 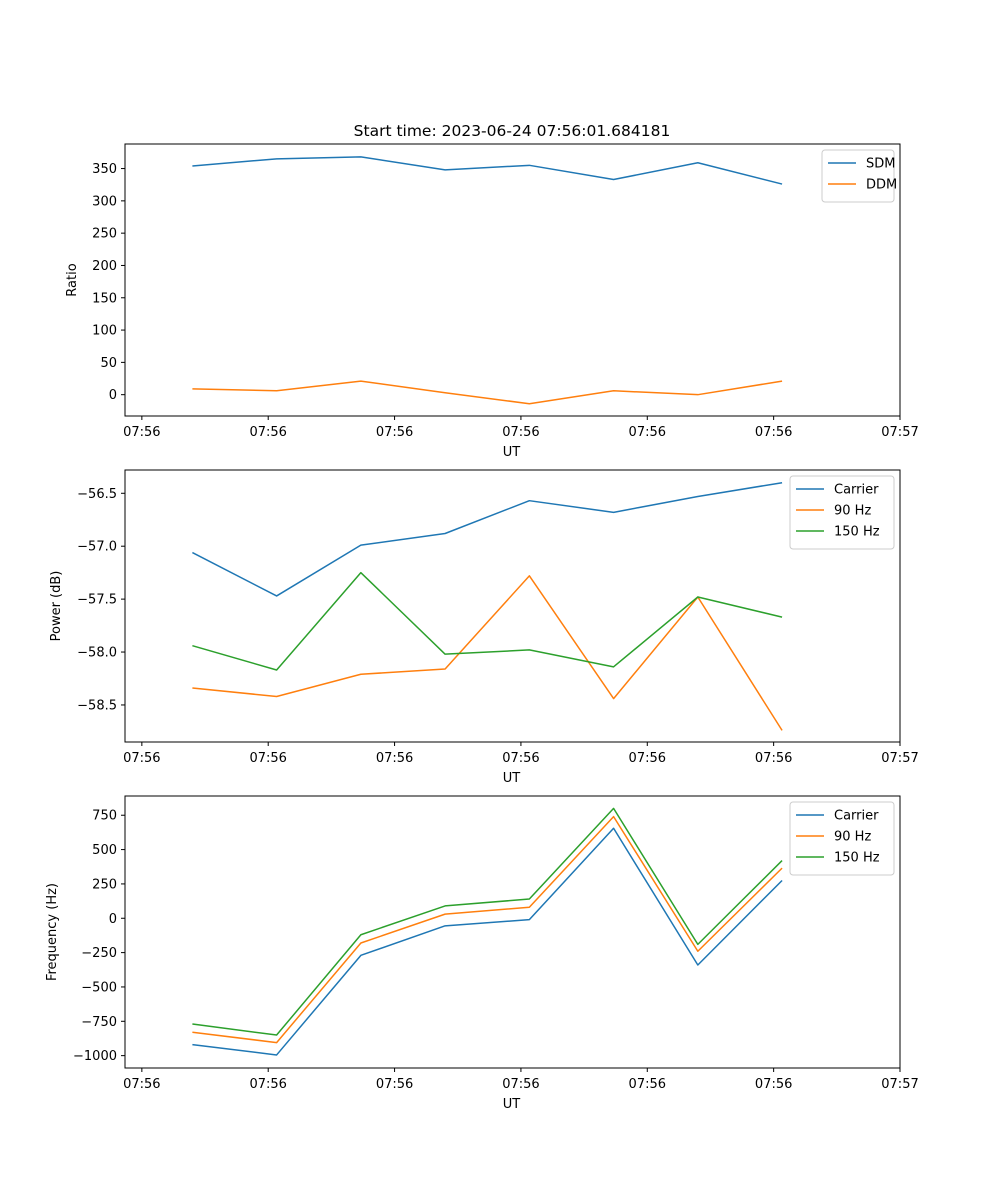 I want to click on y-tick-label: −250, so click(x=99, y=953).